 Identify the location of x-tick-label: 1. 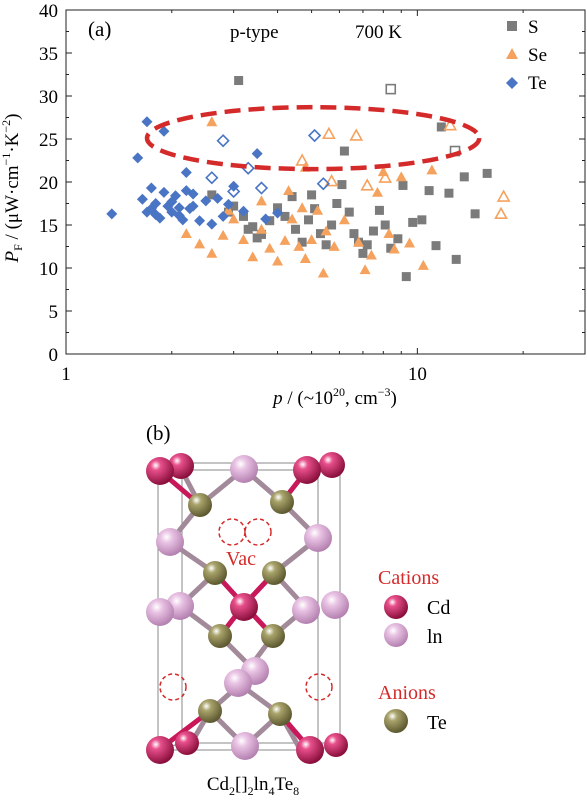
(66, 374).